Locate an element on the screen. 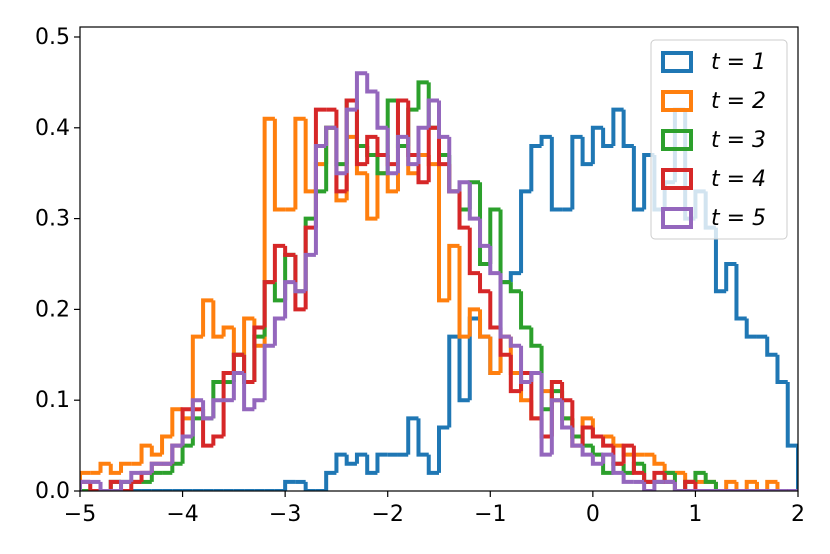  x-tick-label: −2 is located at coordinates (387, 514).